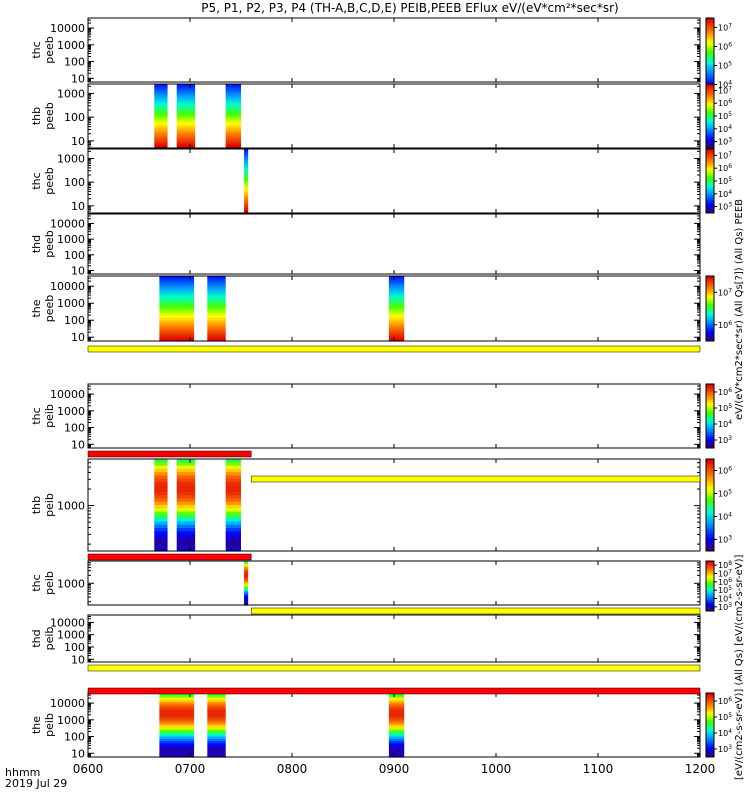  I want to click on y-tick-label: 100, so click(74, 647).